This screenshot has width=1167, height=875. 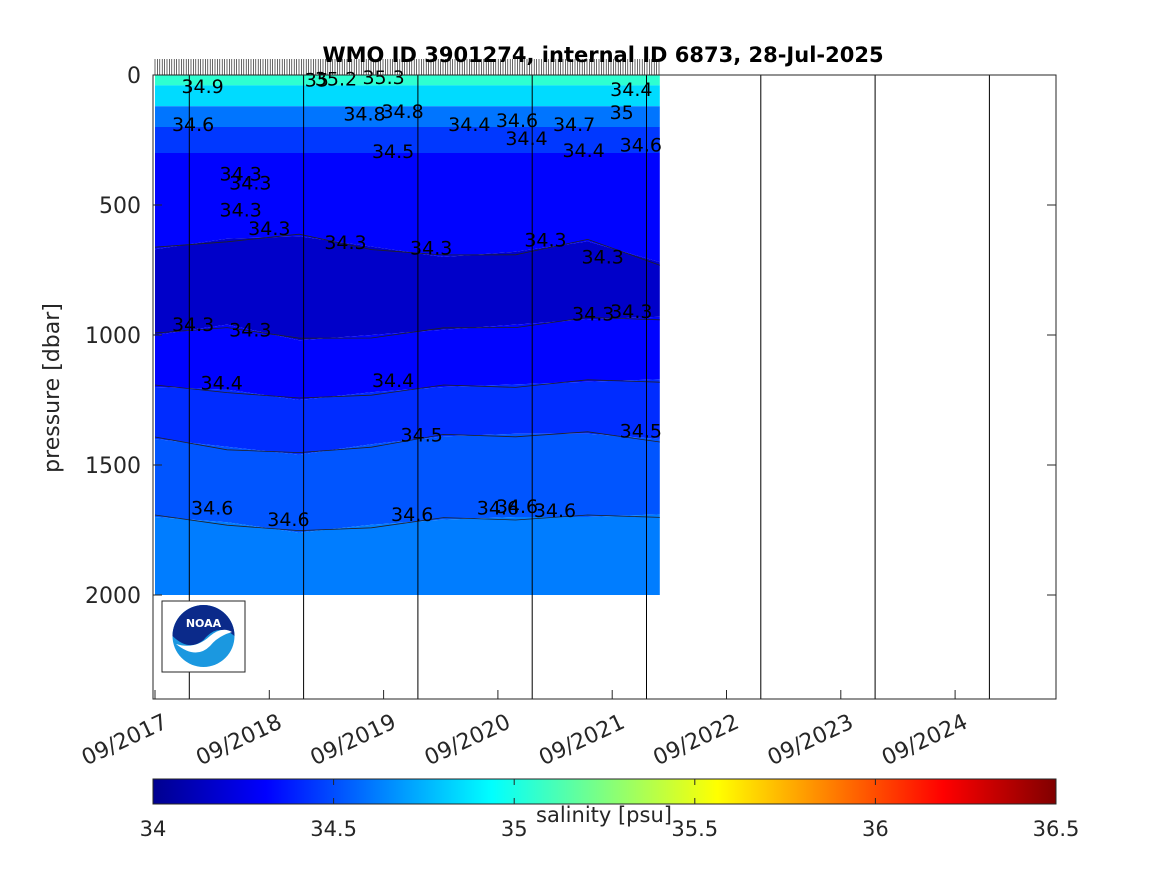 I want to click on x-tick-label: 09/2020, so click(x=467, y=740).